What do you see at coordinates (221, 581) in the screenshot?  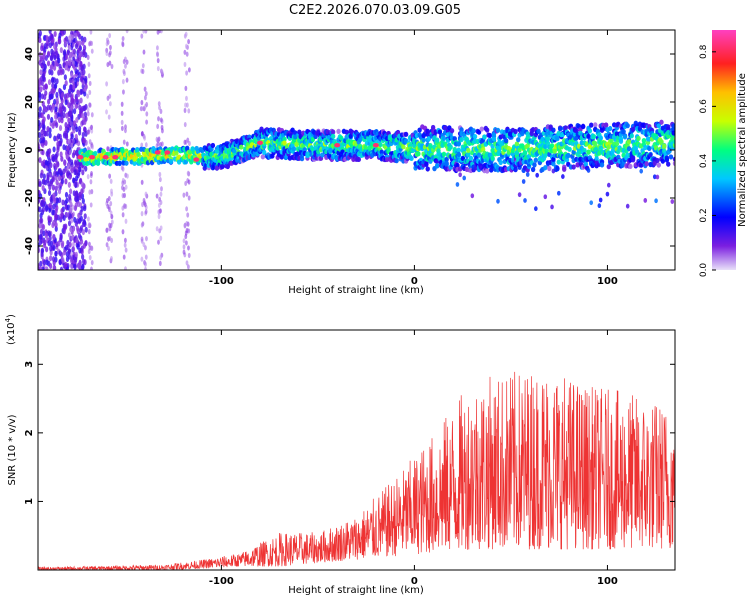 I see `x-tick-label: -100` at bounding box center [221, 581].